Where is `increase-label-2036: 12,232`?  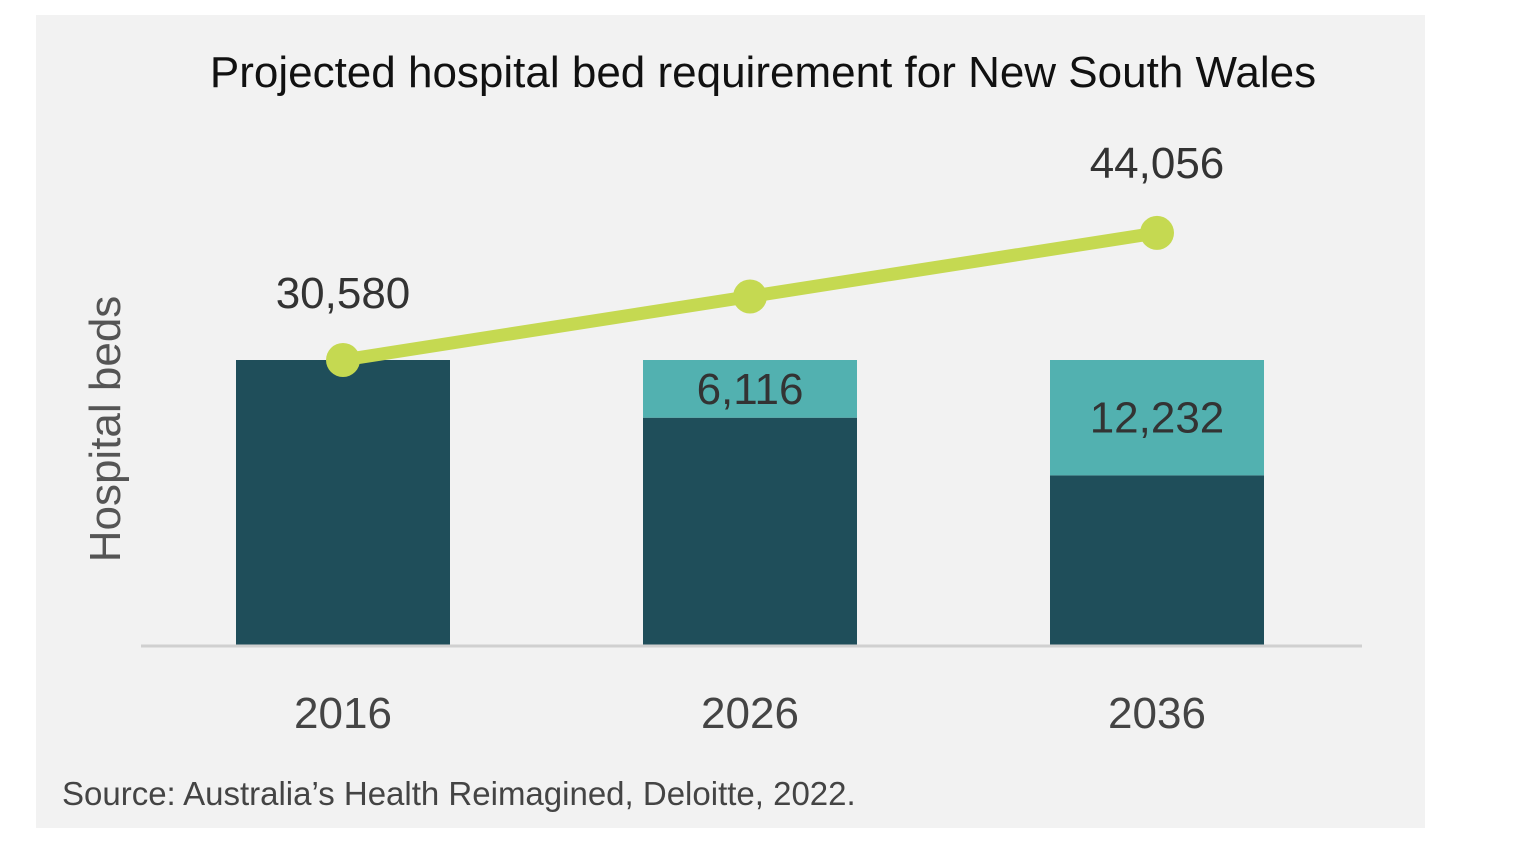
increase-label-2036: 12,232 is located at coordinates (1157, 418).